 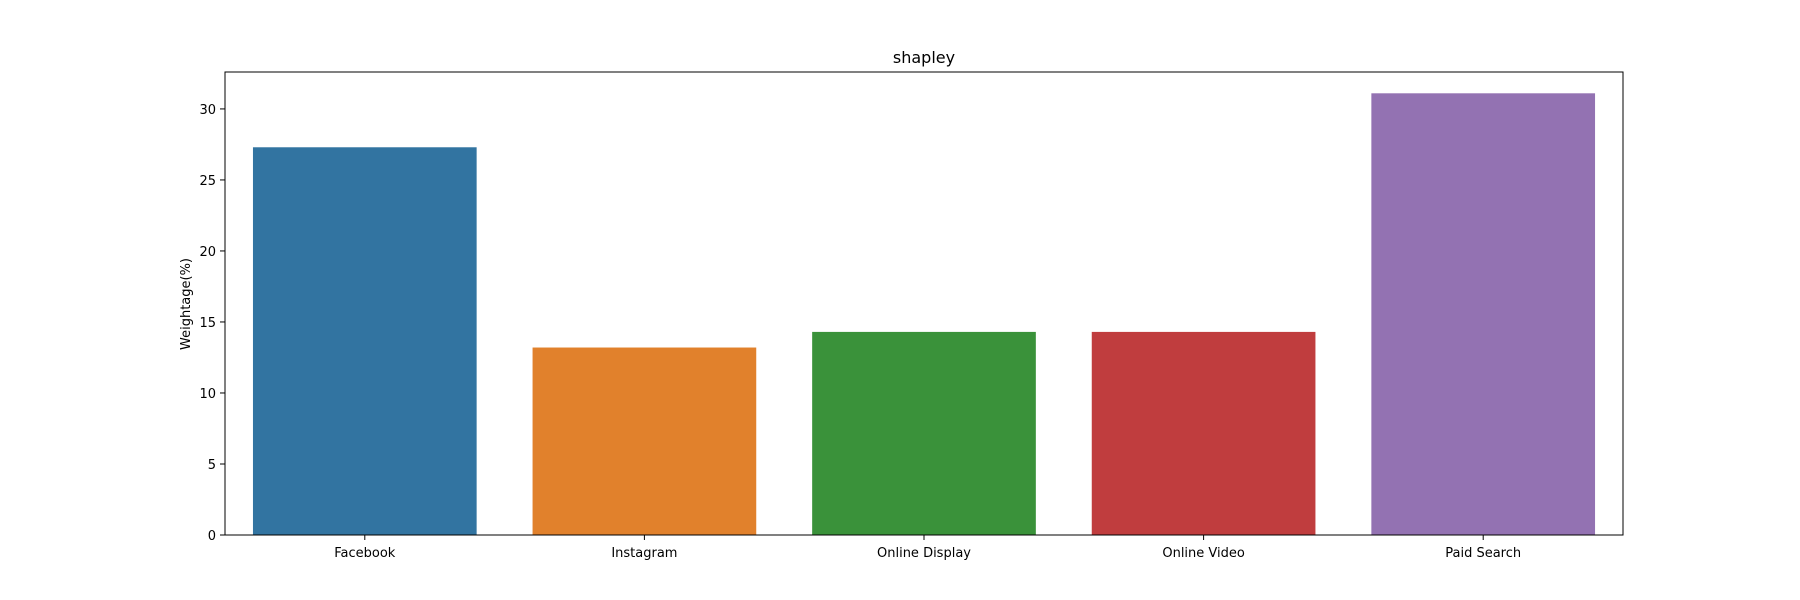 I want to click on y-axis-title: Weightage(%), so click(x=186, y=304).